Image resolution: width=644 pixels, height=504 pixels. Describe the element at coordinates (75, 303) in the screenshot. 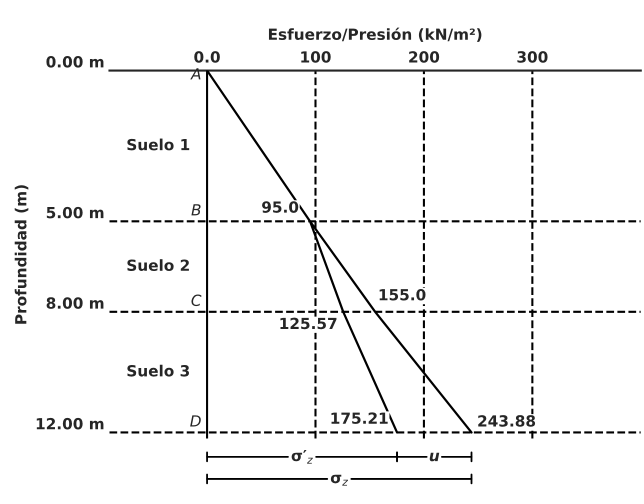

I see `y-tick-label: 8.00 m` at that location.